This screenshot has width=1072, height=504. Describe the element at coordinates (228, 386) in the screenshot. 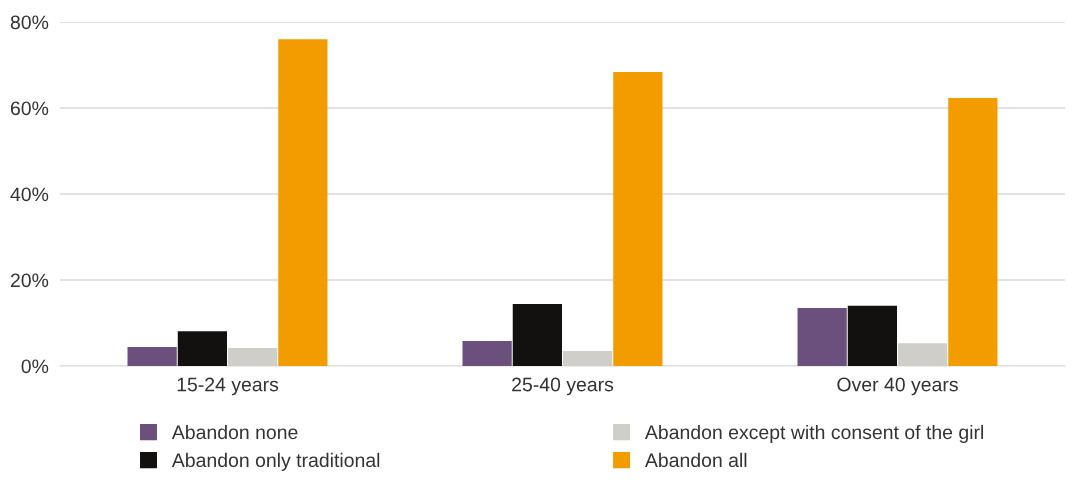

I see `x-tick-label: 15-24 years` at that location.